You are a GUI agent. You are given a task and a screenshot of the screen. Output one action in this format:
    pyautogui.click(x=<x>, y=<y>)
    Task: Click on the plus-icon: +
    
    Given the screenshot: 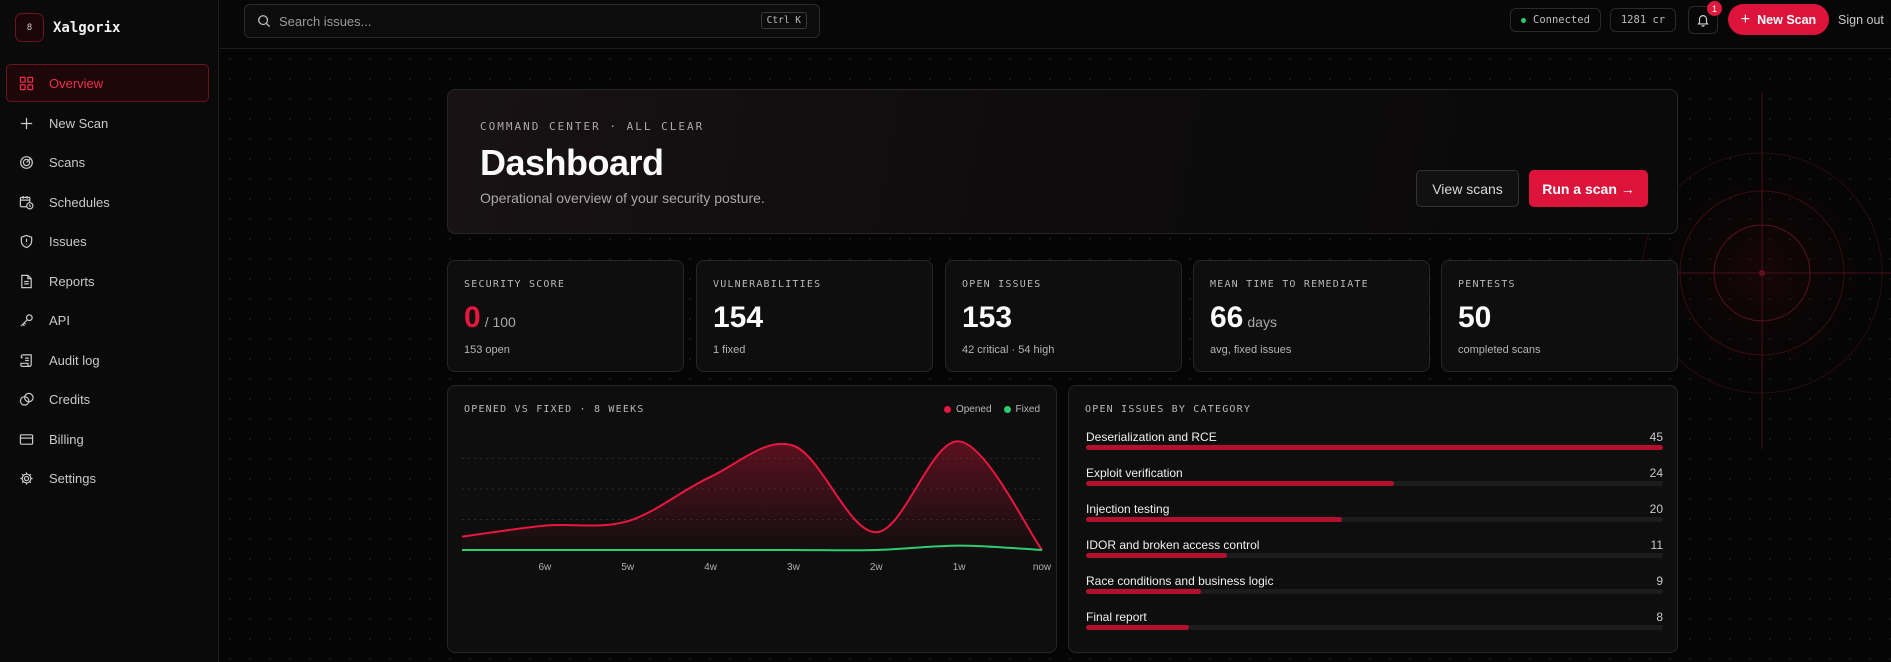 What is the action you would take?
    pyautogui.click(x=1745, y=19)
    